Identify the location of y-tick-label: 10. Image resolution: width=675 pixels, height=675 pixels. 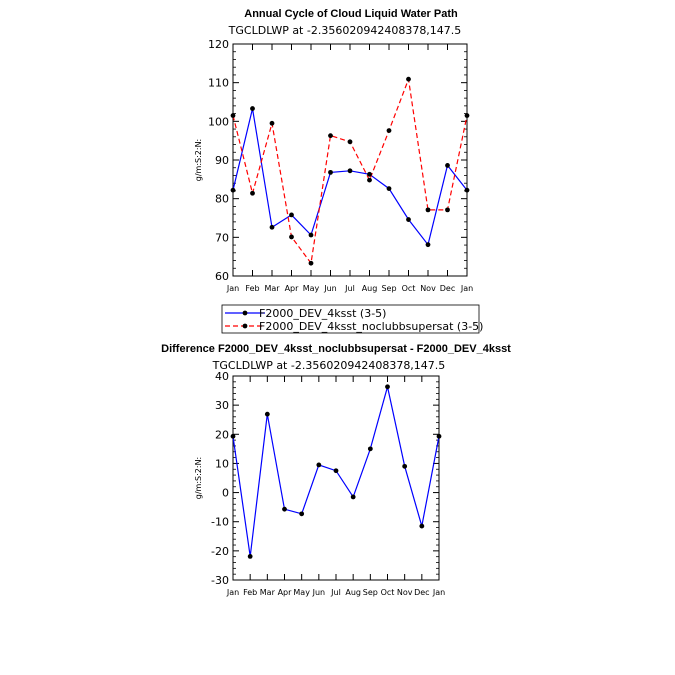
(222, 463).